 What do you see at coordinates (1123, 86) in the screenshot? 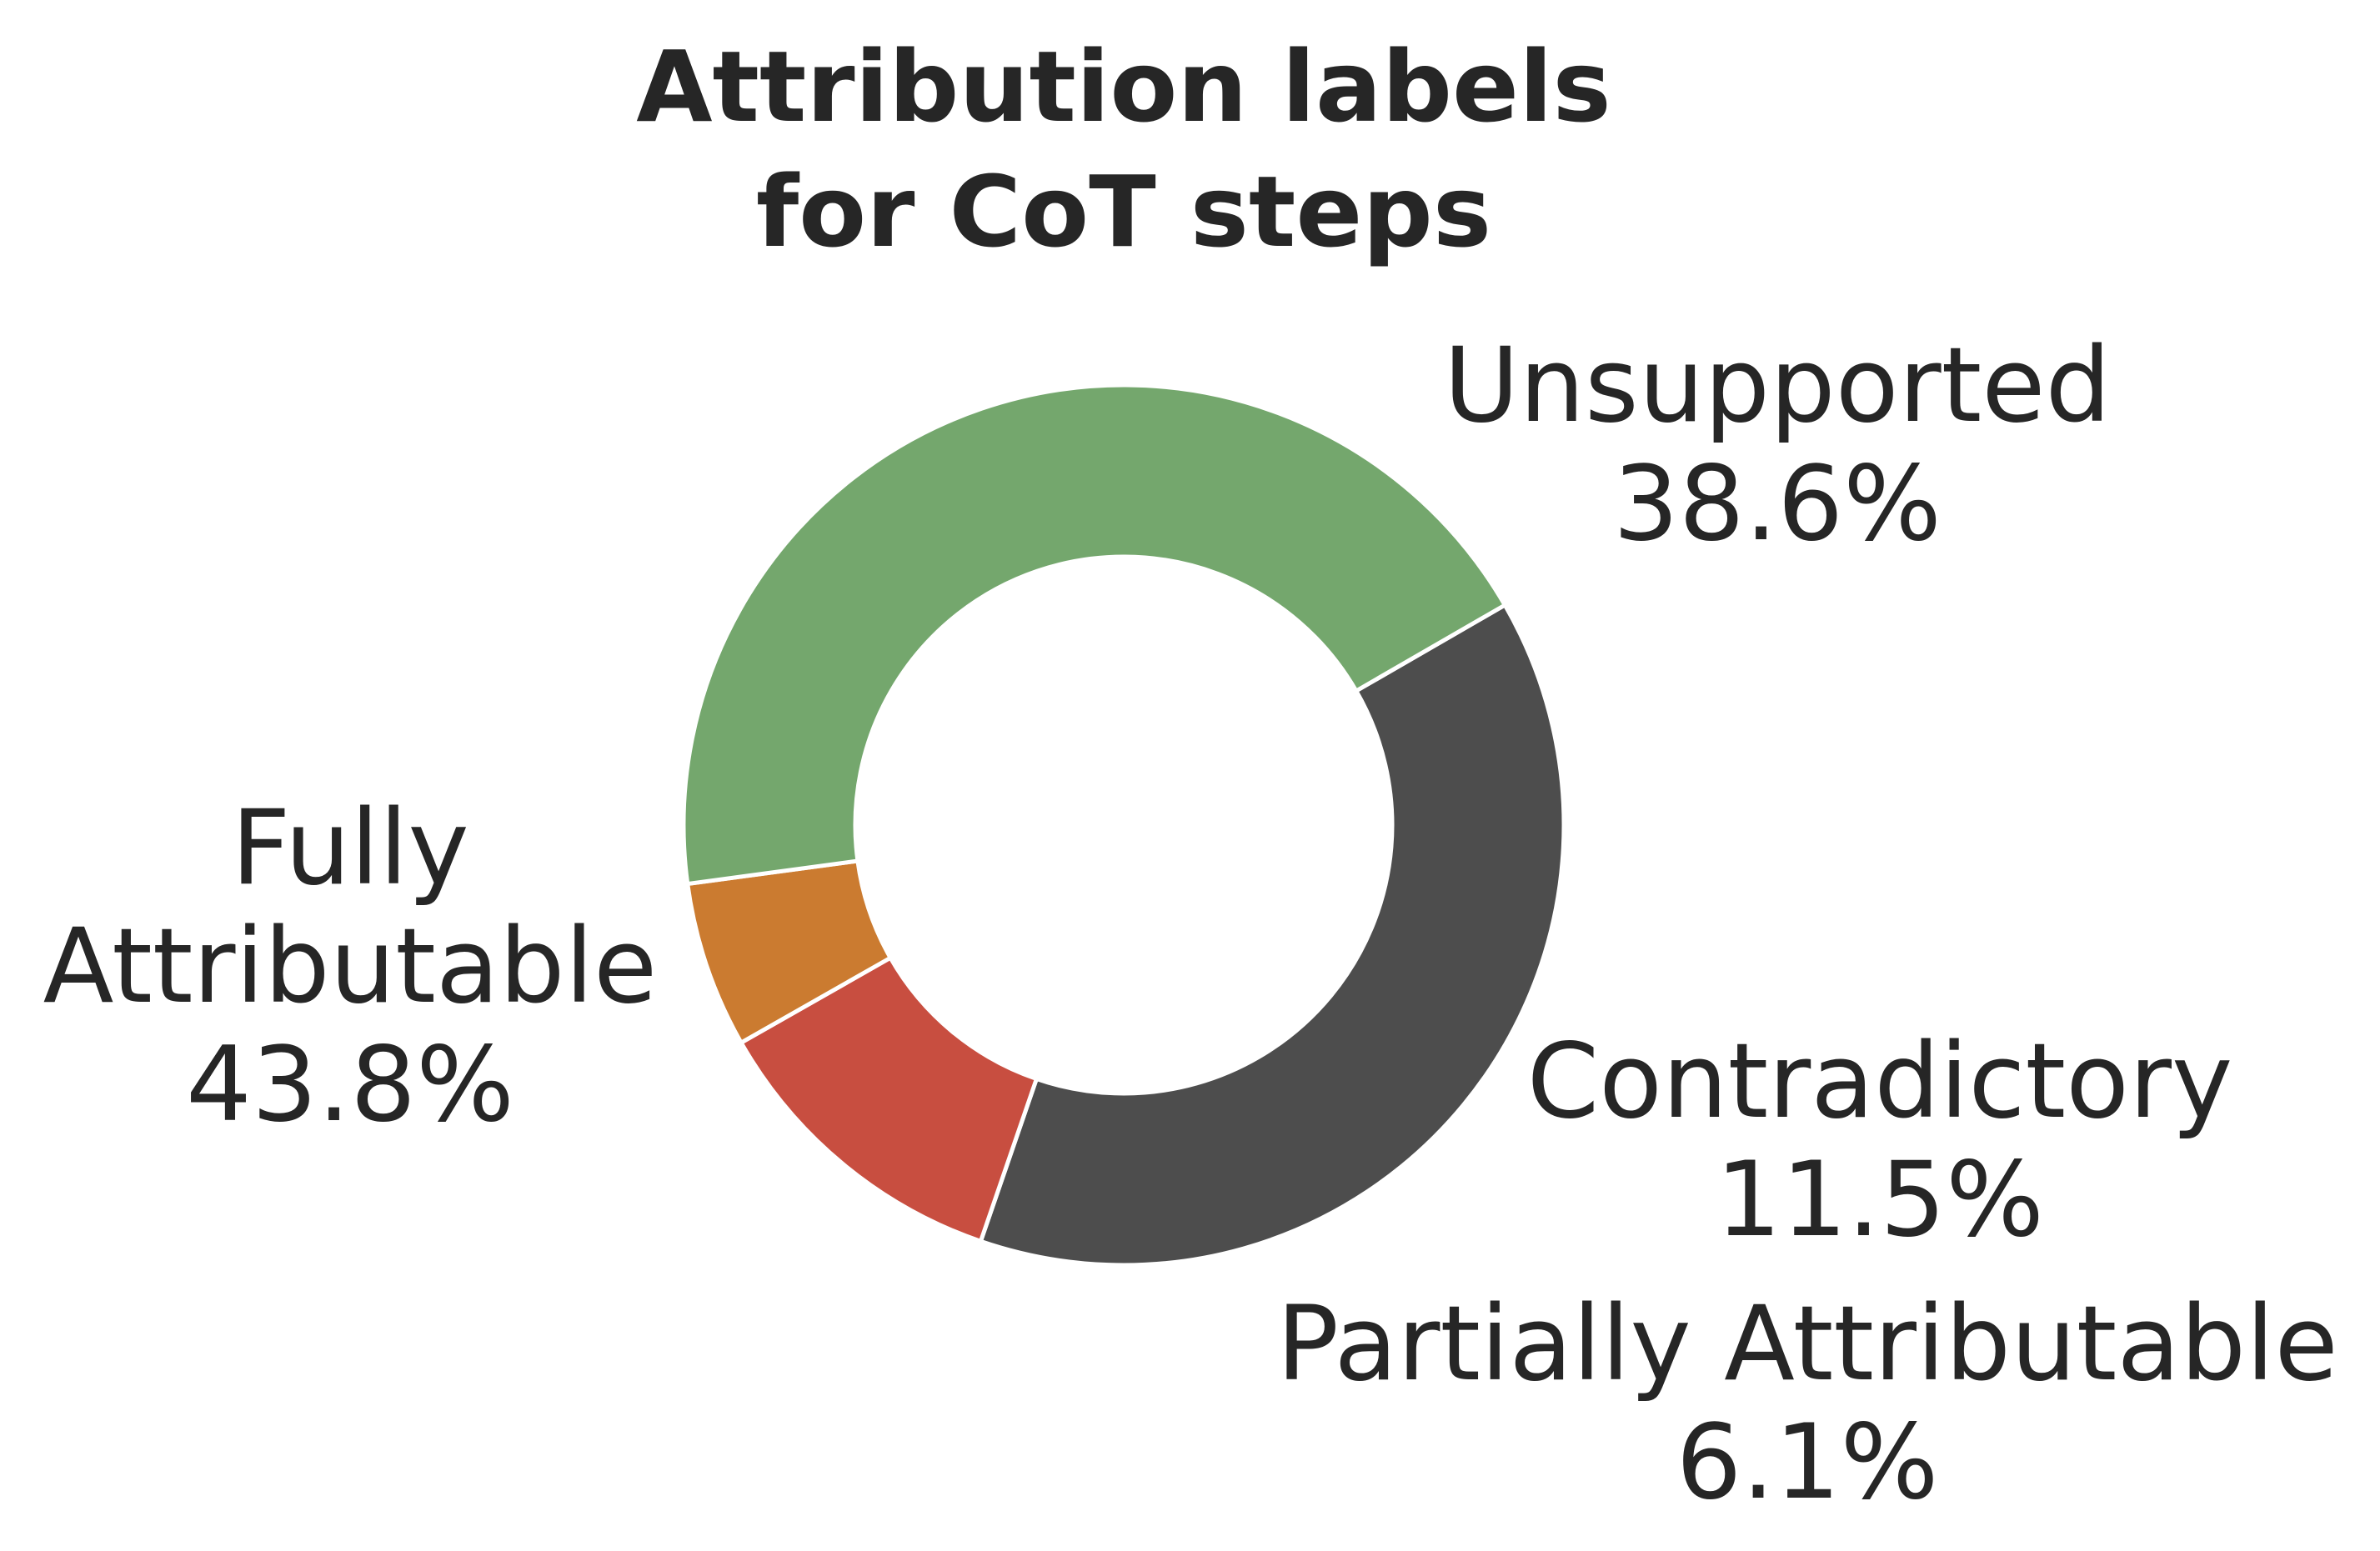
I see `chart-title-line: Attribution labels` at bounding box center [1123, 86].